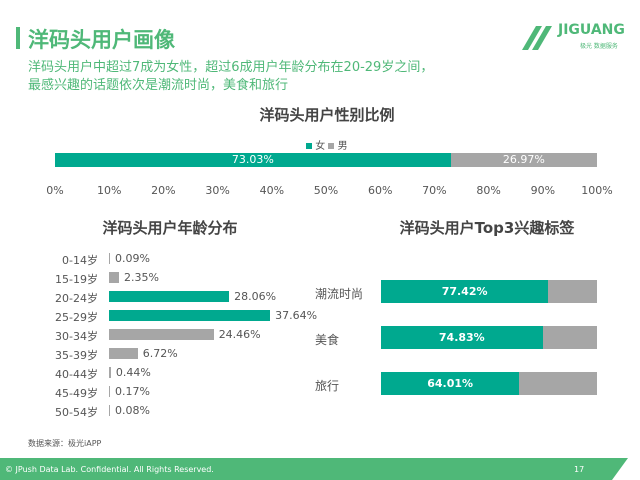 The image size is (640, 480). Describe the element at coordinates (327, 144) in the screenshot. I see `gender-legend: 女 男` at that location.